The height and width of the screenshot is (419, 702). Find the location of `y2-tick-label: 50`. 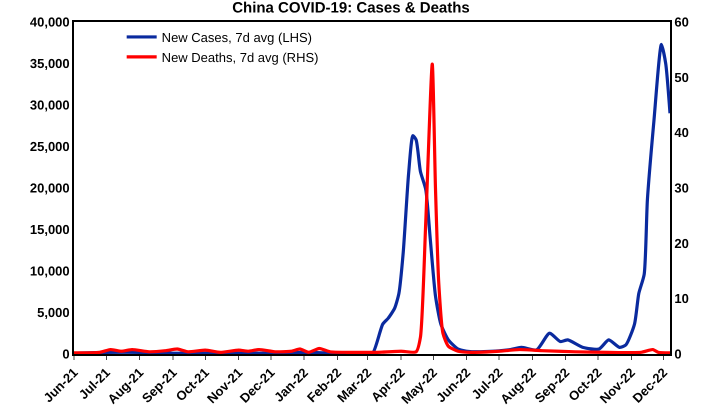

y2-tick-label: 50 is located at coordinates (681, 77).